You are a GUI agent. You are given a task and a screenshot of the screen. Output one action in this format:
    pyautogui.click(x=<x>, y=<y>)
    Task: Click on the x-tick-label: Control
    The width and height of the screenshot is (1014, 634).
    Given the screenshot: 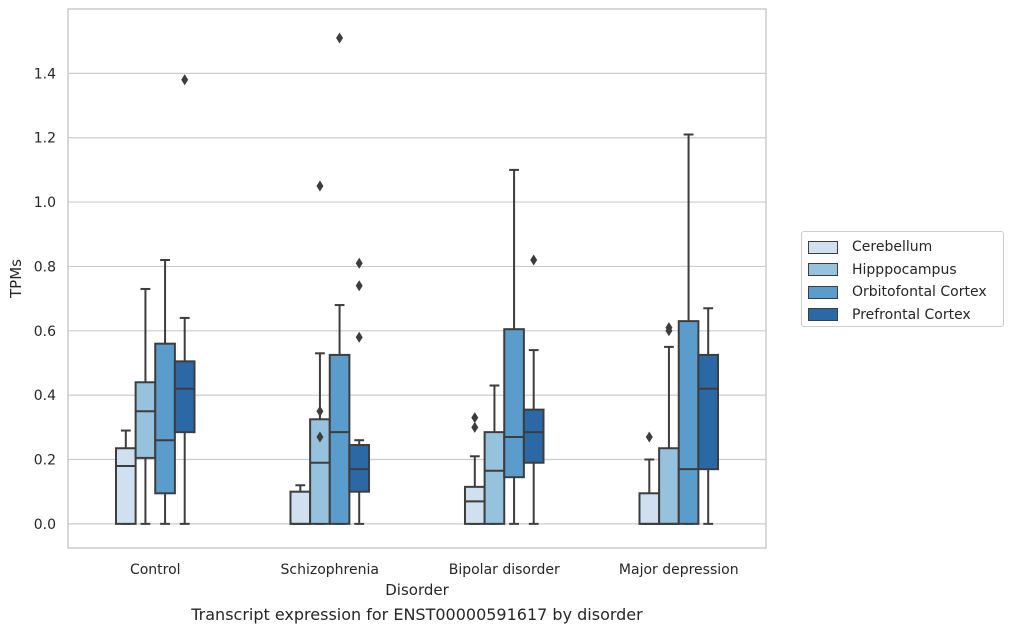 What is the action you would take?
    pyautogui.click(x=155, y=570)
    